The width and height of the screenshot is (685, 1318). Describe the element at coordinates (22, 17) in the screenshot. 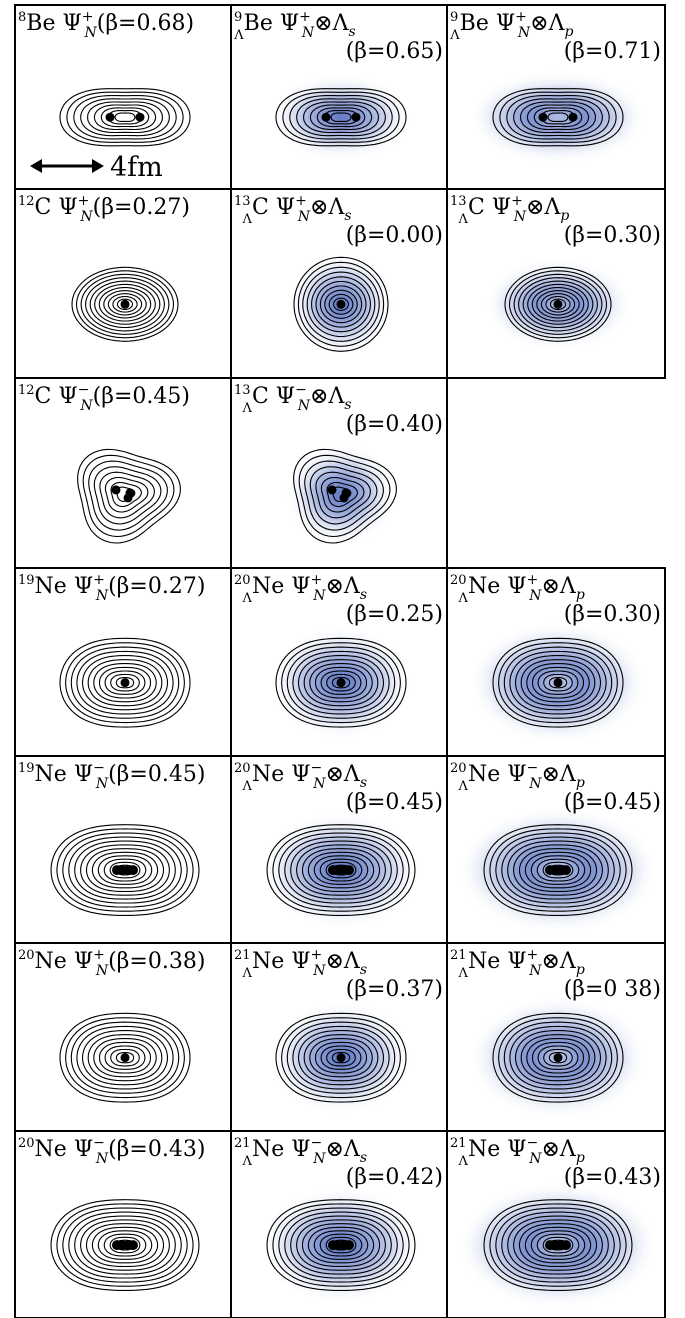

I see `mass-number: 8` at that location.